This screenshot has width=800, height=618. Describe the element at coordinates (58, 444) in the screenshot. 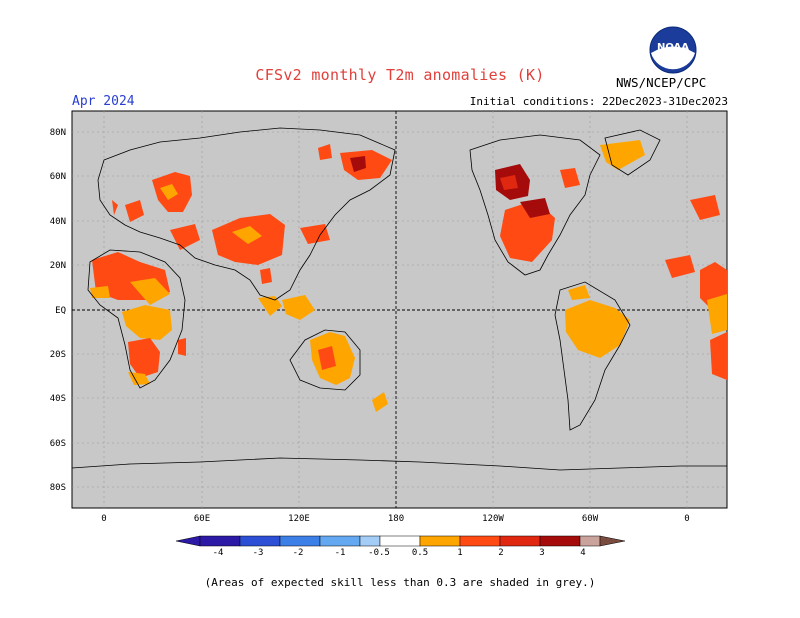

I see `lat-label: 60S` at that location.